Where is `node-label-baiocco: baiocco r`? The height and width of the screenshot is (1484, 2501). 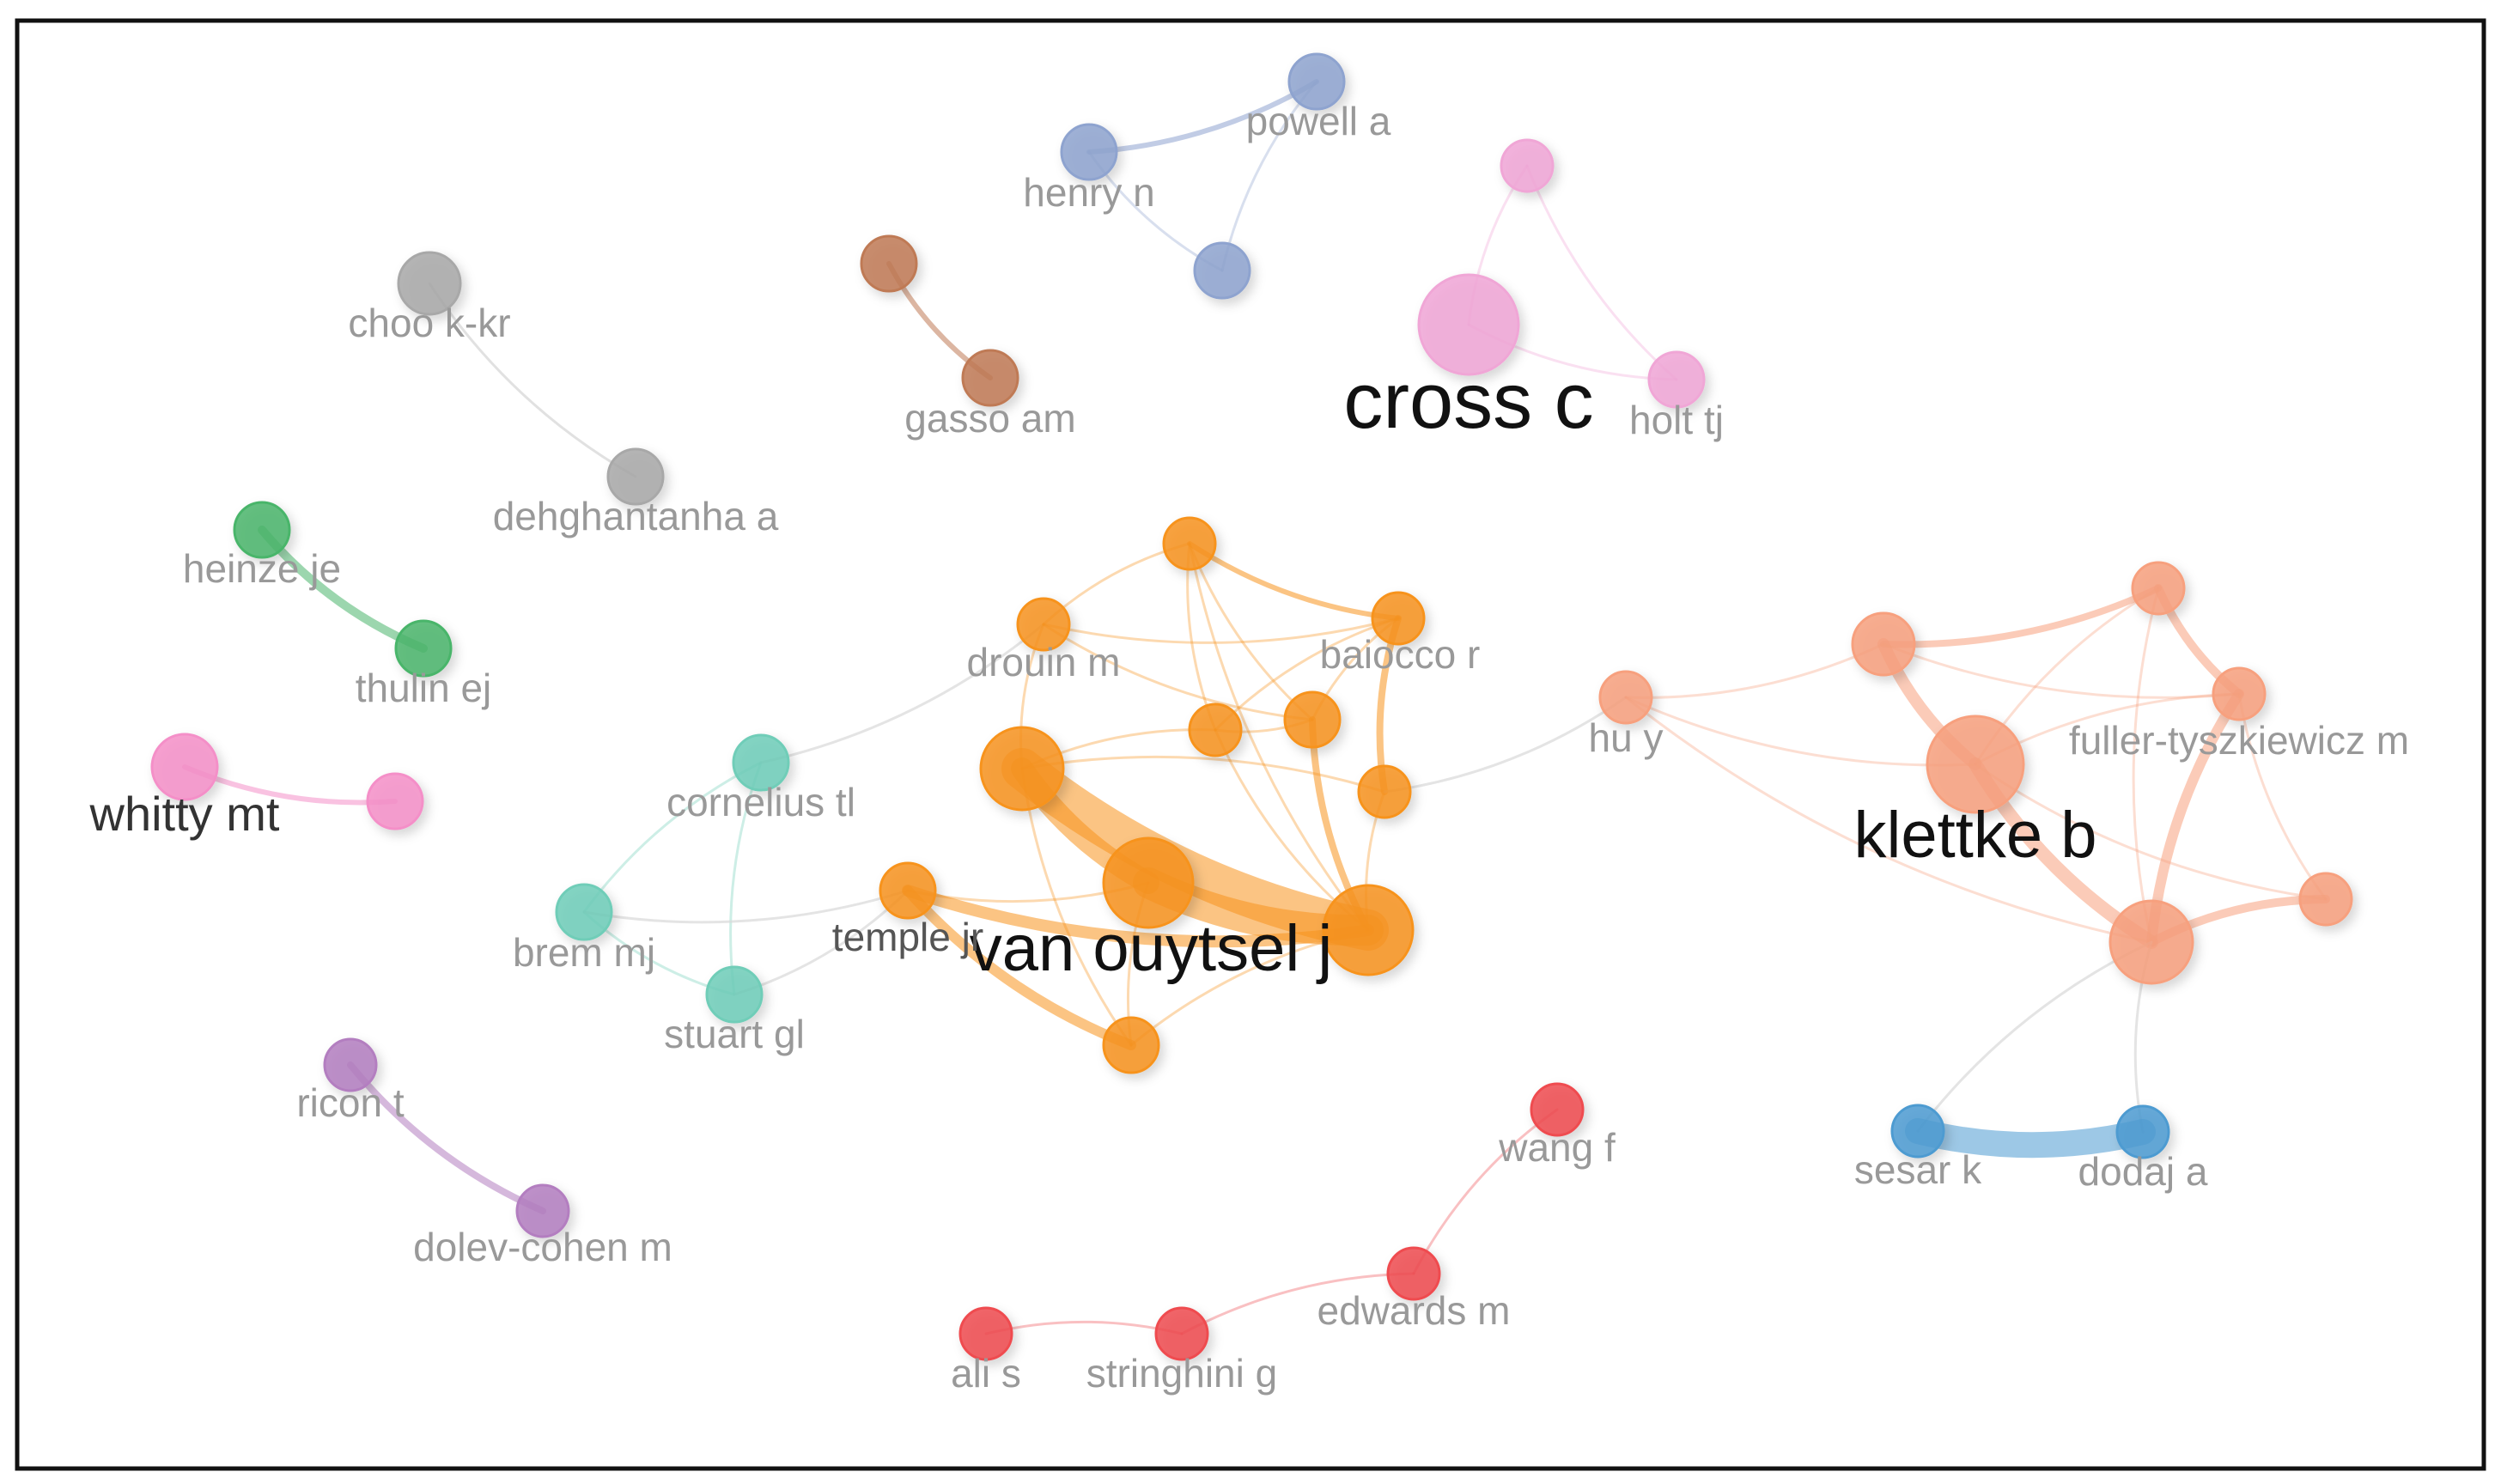 node-label-baiocco: baiocco r is located at coordinates (1400, 654).